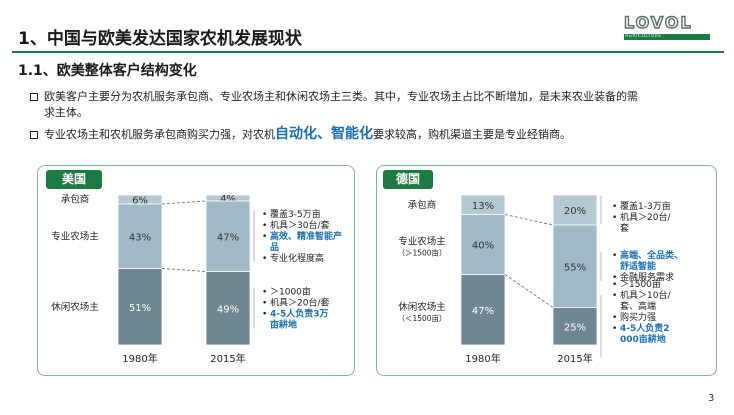 The height and width of the screenshot is (415, 734). Describe the element at coordinates (624, 228) in the screenshot. I see `note-text: 套` at that location.